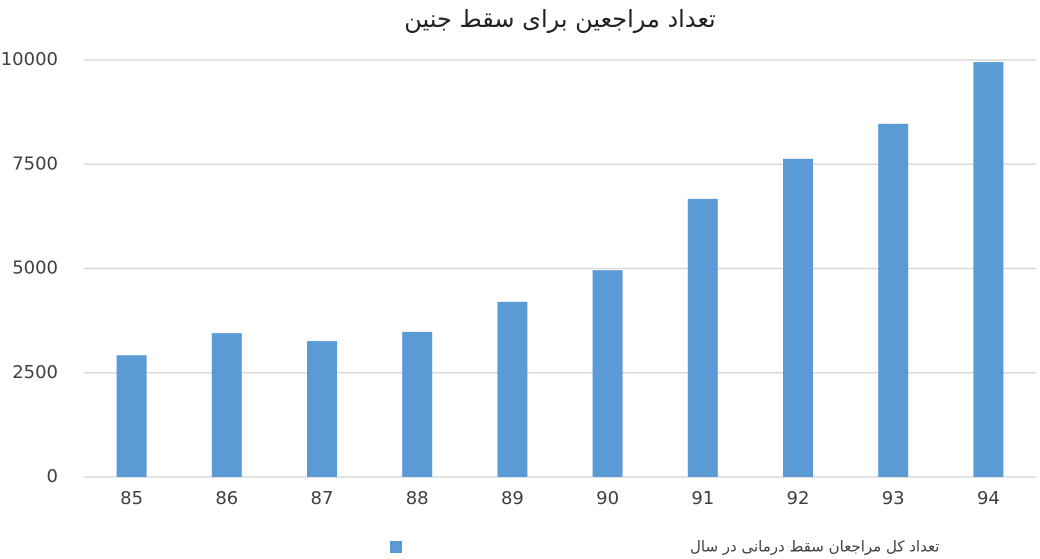 The image size is (1040, 559). What do you see at coordinates (52, 476) in the screenshot?
I see `y-tick-label: 0` at bounding box center [52, 476].